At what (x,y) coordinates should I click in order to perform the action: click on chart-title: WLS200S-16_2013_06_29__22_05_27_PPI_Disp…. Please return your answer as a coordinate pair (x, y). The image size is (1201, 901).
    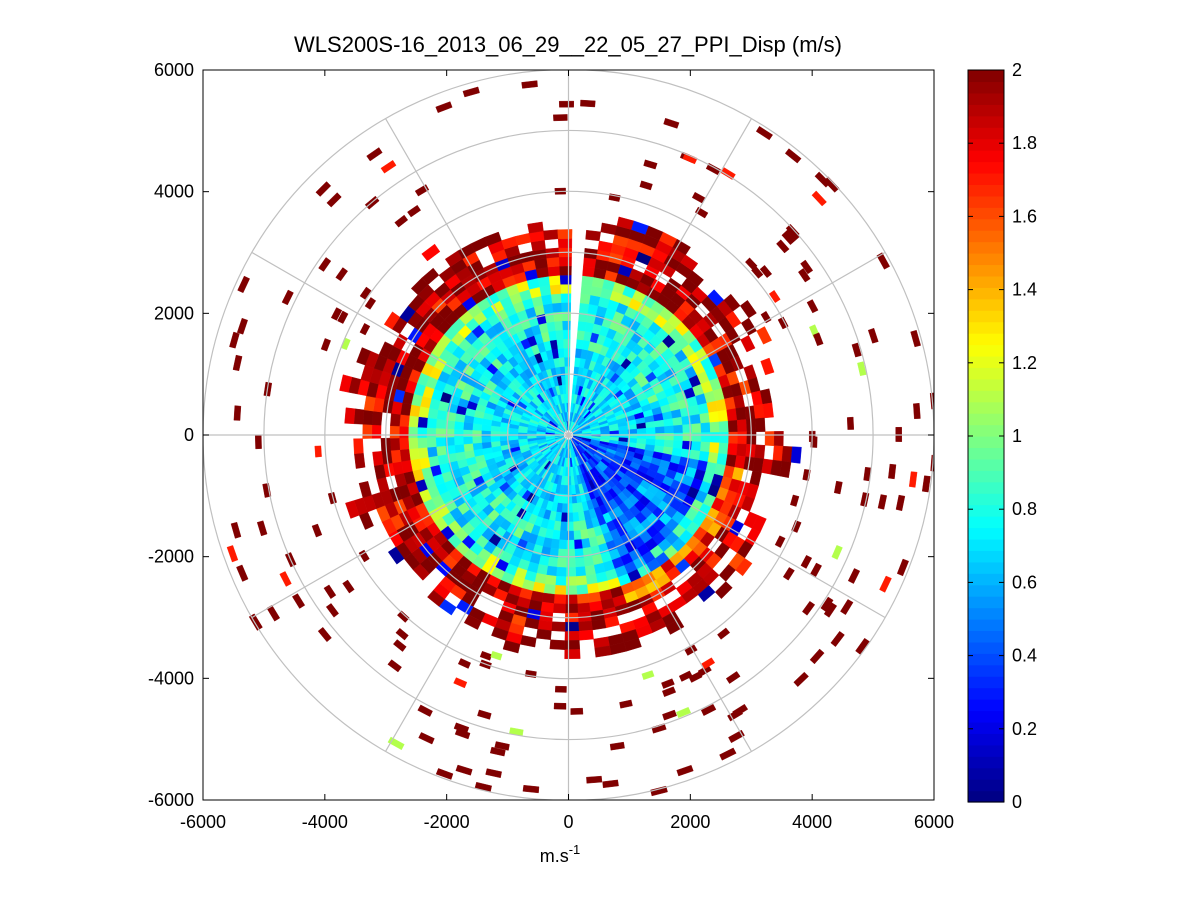
    Looking at the image, I should click on (568, 44).